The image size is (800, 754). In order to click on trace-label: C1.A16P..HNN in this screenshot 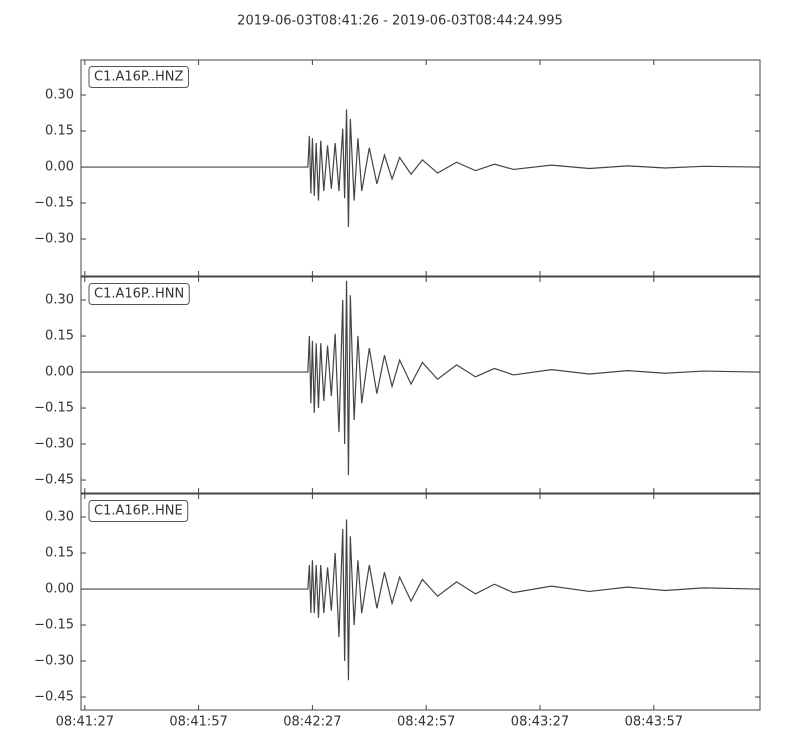, I will do `click(139, 294)`.